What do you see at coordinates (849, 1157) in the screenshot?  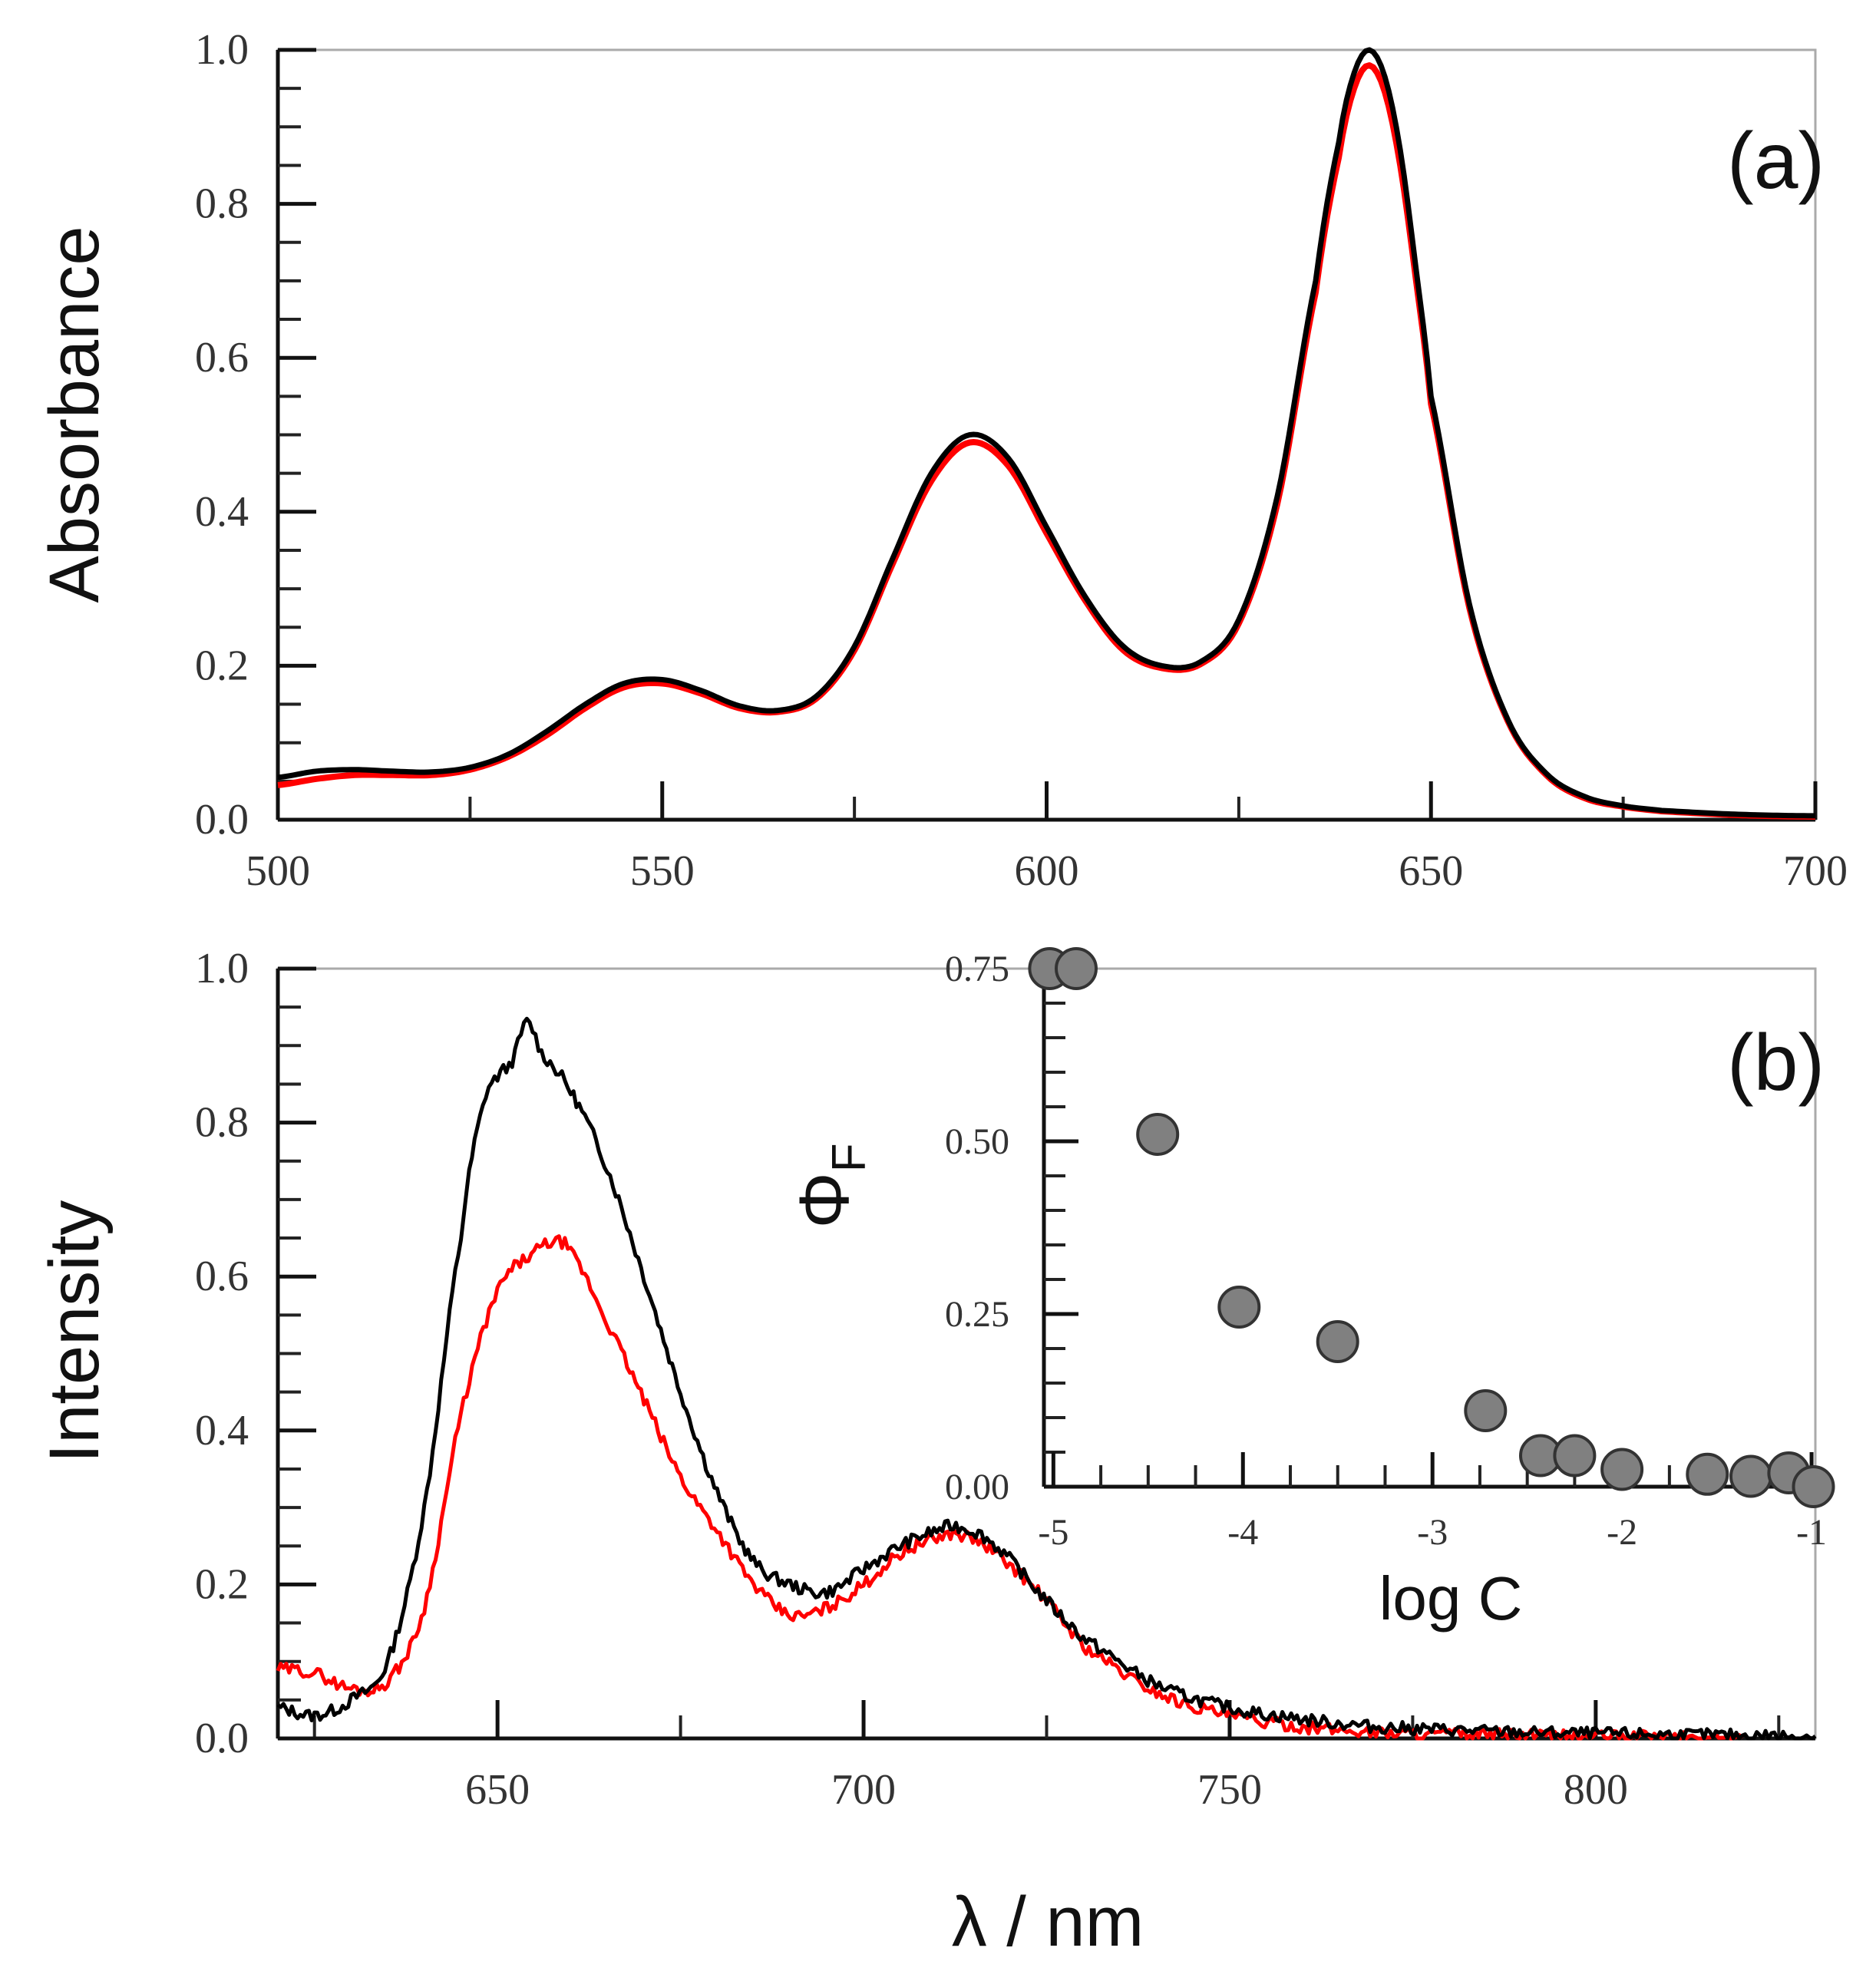 I see `inset-ylabel-sub: F` at bounding box center [849, 1157].